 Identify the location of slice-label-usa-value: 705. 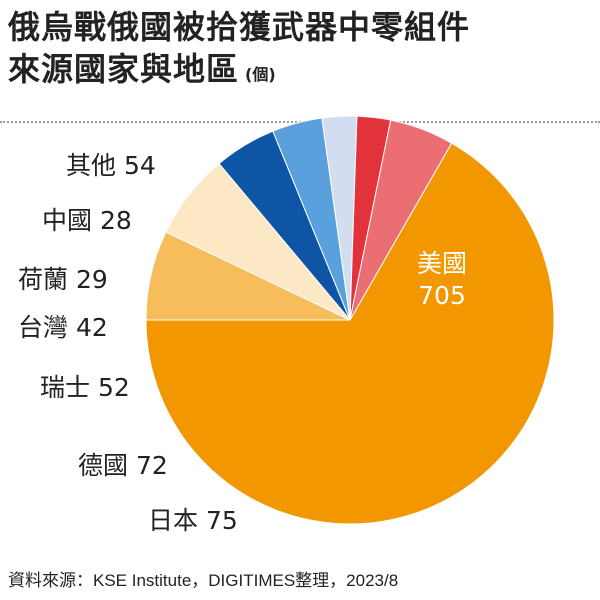
(442, 295).